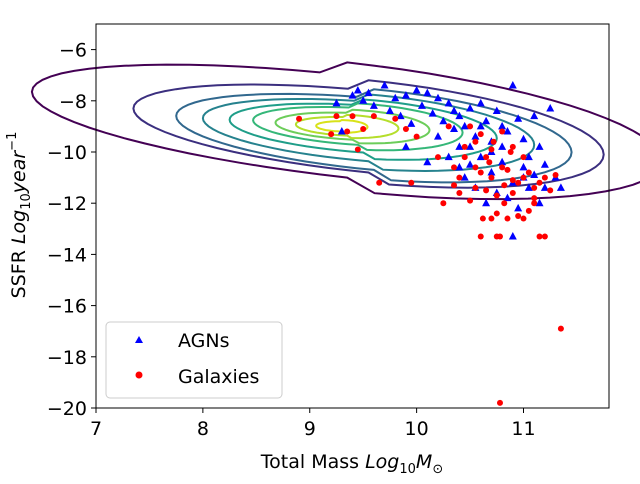 Image resolution: width=640 pixels, height=484 pixels. What do you see at coordinates (19, 271) in the screenshot?
I see `y-axis-label-prefix: SSFR` at bounding box center [19, 271].